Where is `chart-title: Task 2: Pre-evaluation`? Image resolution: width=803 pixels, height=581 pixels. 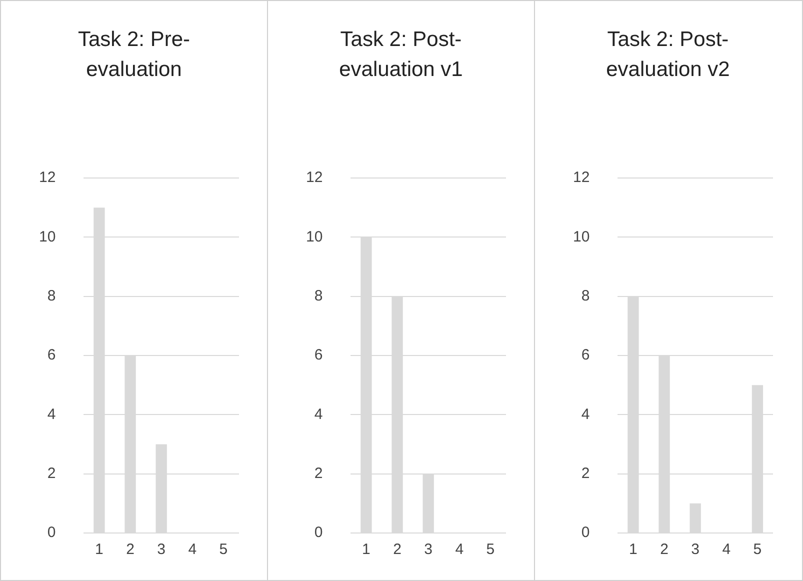 chart-title: Task 2: Pre-evaluation is located at coordinates (134, 55).